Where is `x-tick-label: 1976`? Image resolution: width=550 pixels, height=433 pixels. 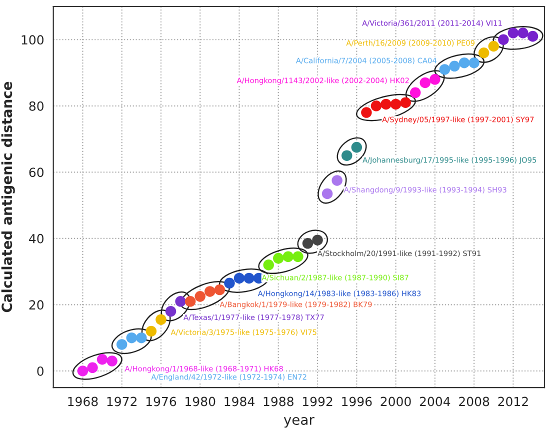
x-tick-label: 1976 is located at coordinates (161, 401).